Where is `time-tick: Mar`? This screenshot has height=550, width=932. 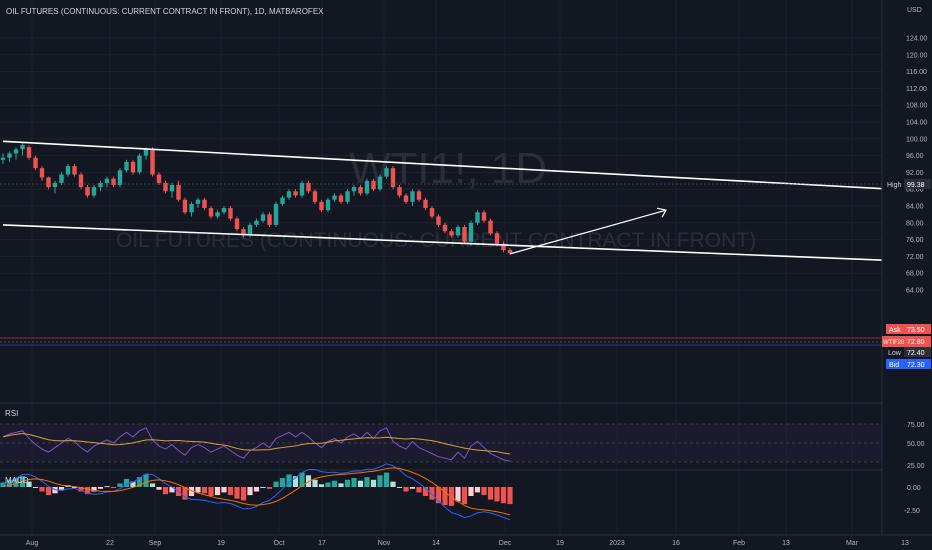 time-tick: Mar is located at coordinates (852, 543).